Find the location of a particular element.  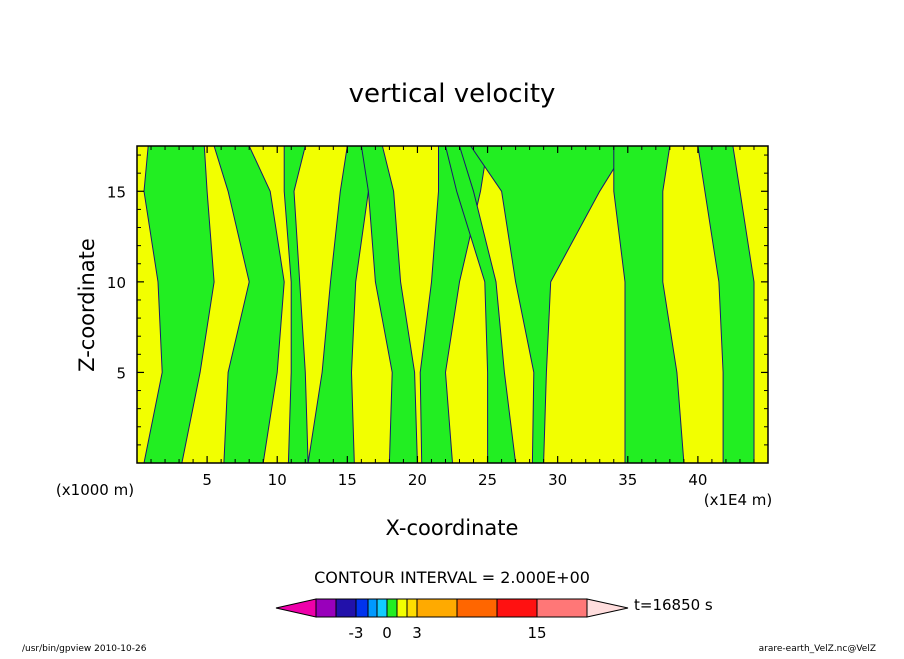

y-tick-label: 15 is located at coordinates (116, 192).